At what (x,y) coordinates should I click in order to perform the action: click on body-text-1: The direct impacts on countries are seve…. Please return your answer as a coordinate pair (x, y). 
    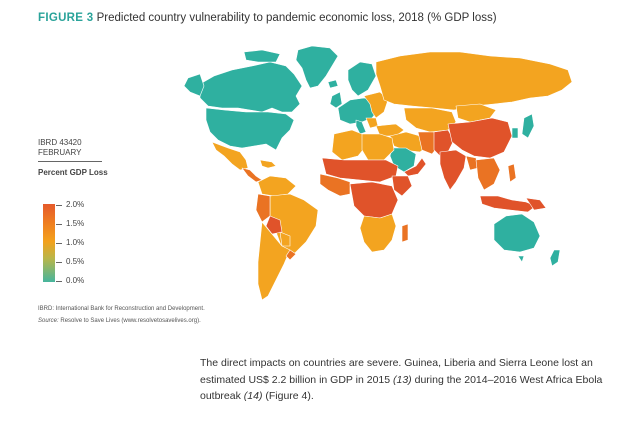
    Looking at the image, I should click on (396, 371).